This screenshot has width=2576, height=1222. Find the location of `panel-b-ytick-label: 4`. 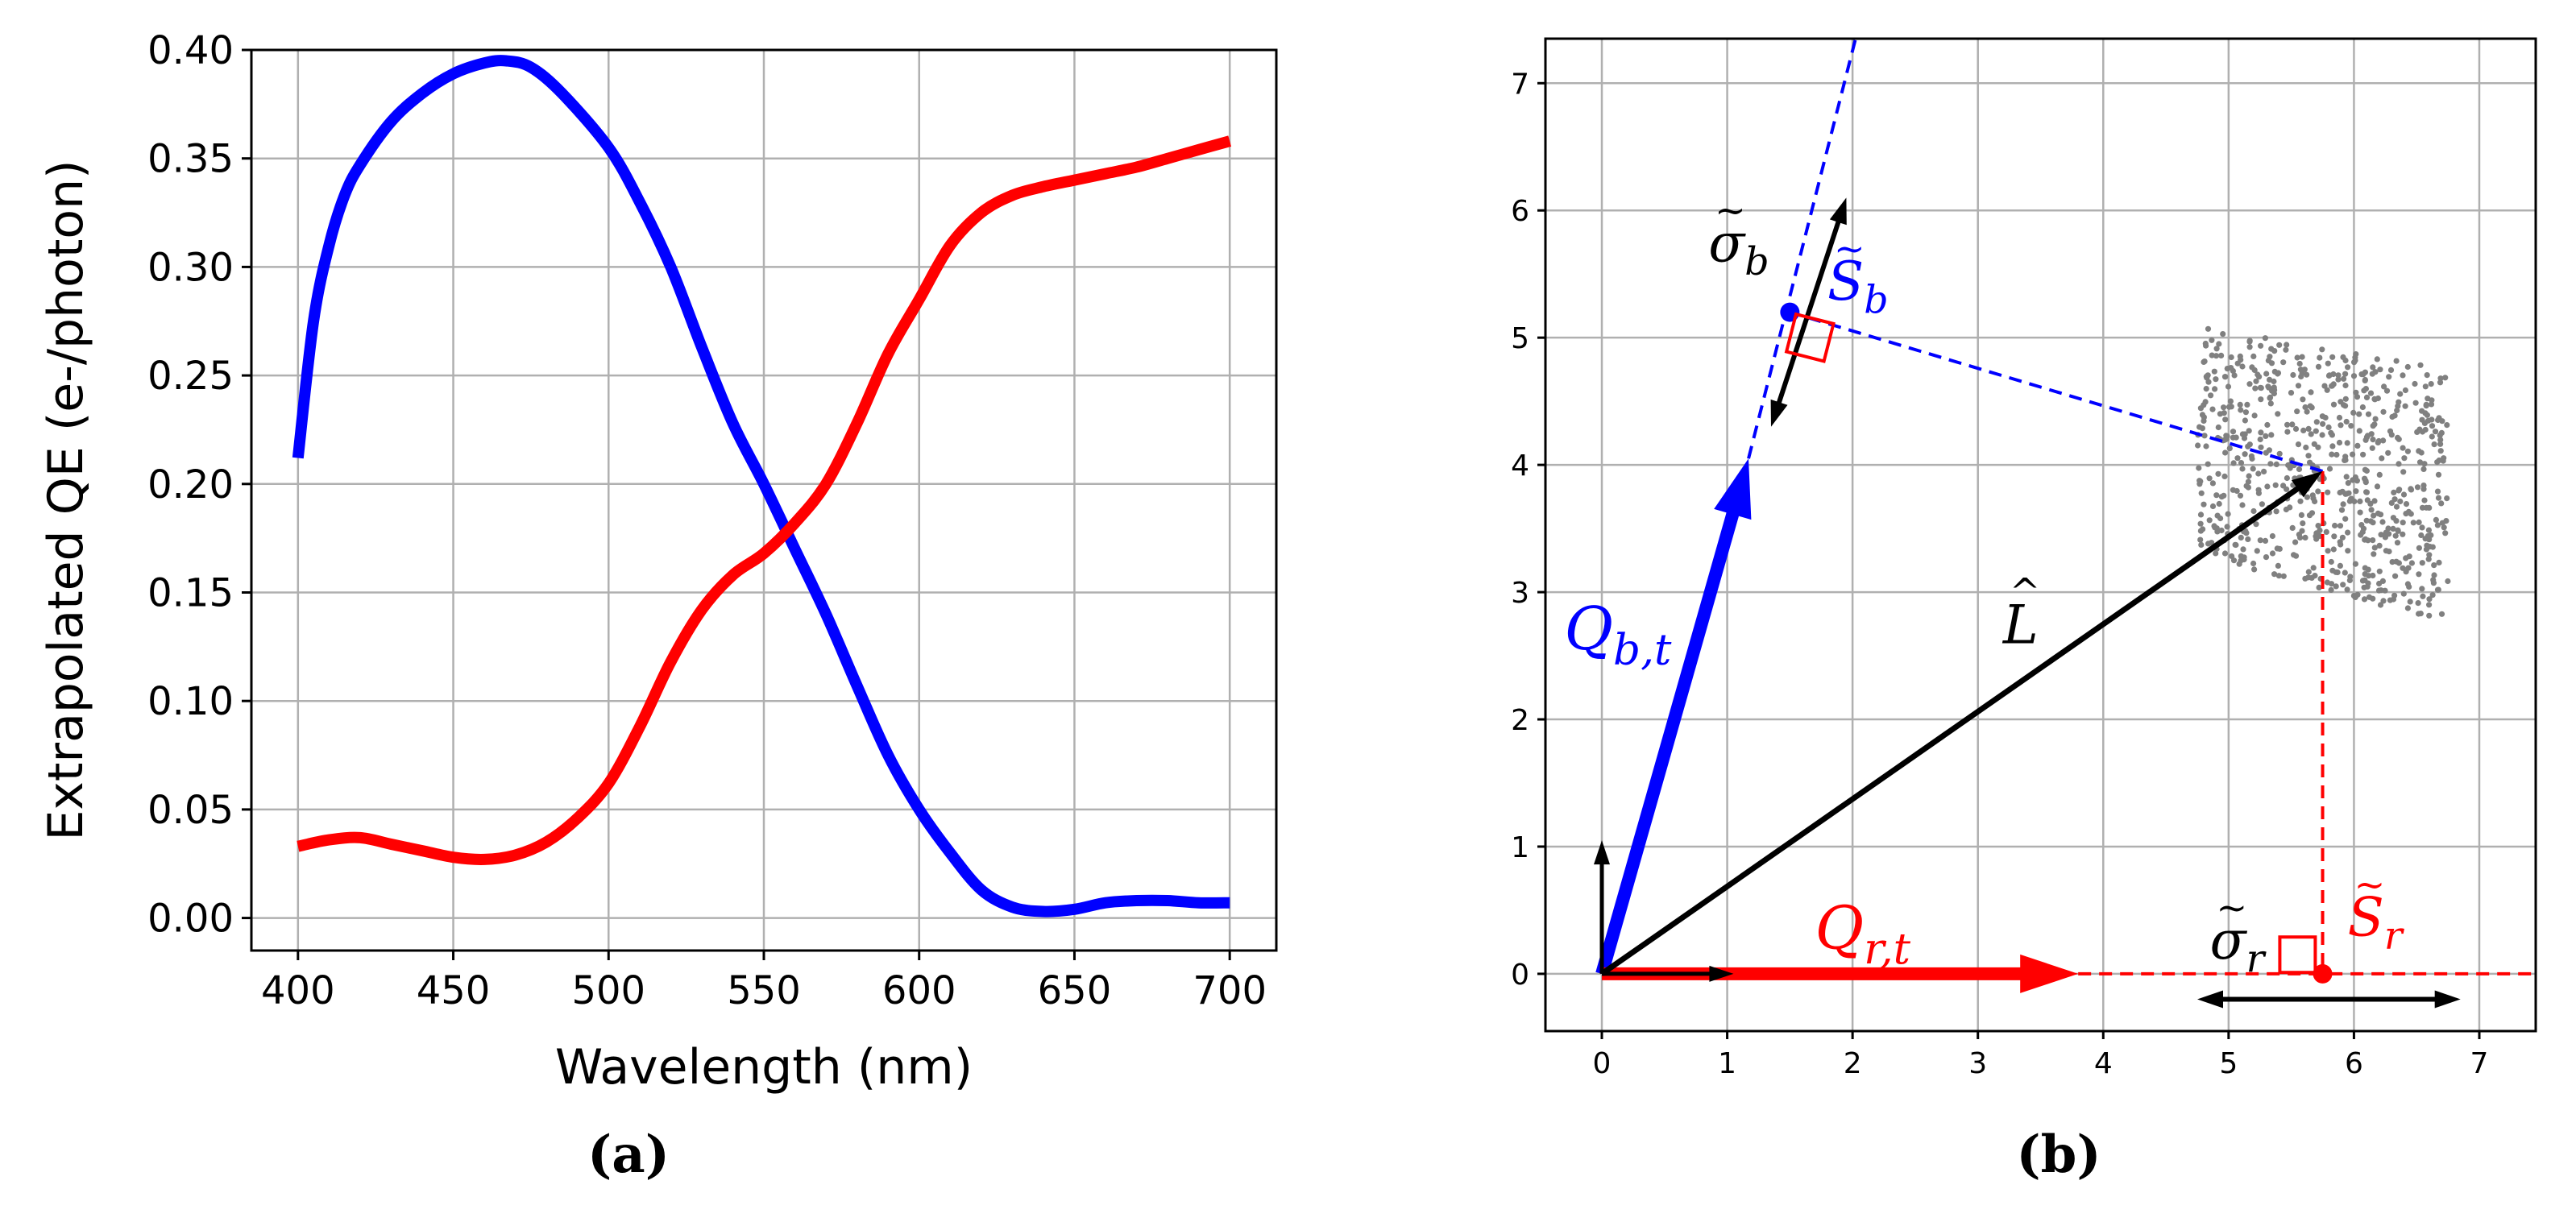

panel-b-ytick-label: 4 is located at coordinates (1520, 466).